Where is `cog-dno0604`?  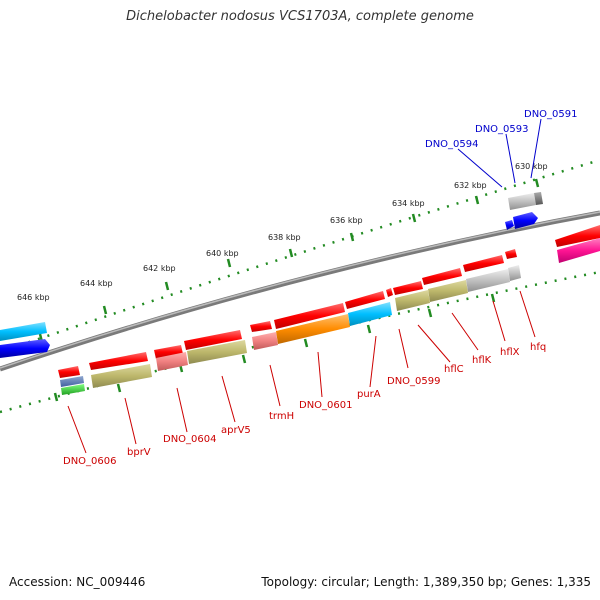 cog-dno0604 is located at coordinates (172, 361).